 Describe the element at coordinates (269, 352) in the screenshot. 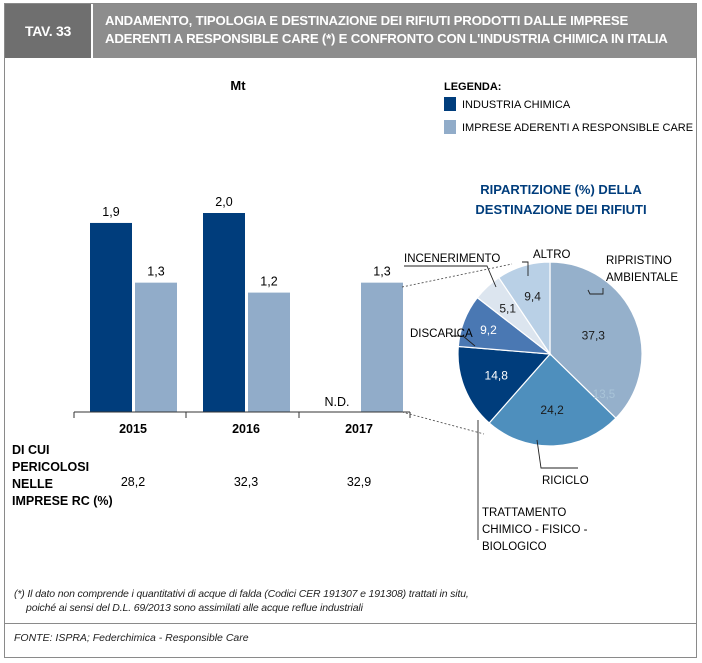

I see `bar-rc-2016` at that location.